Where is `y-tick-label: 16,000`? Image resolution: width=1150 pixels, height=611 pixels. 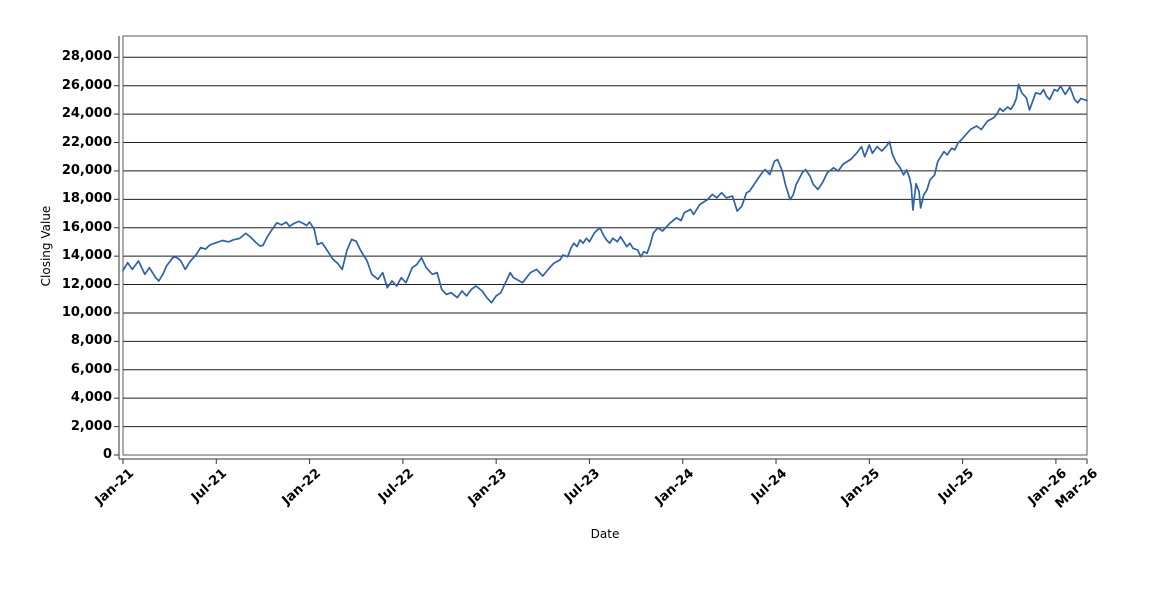 y-tick-label: 16,000 is located at coordinates (86, 227).